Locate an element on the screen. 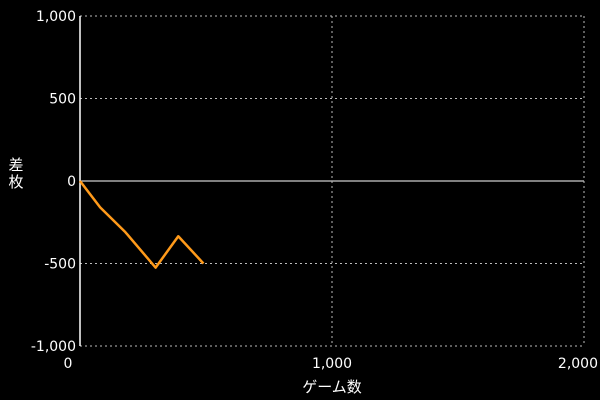  y-axis-title: 差枚 is located at coordinates (15, 173).